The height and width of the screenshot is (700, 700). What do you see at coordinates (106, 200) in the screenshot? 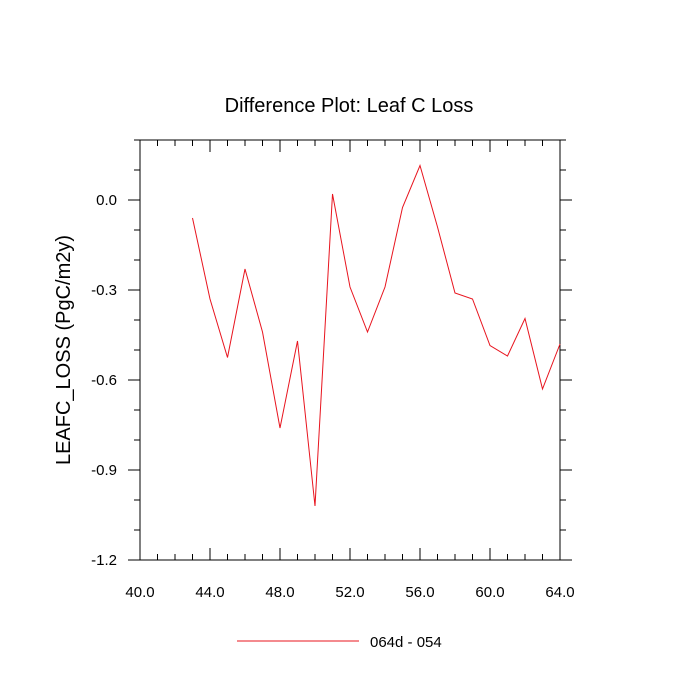
I see `y-tick-label: 0.0` at bounding box center [106, 200].